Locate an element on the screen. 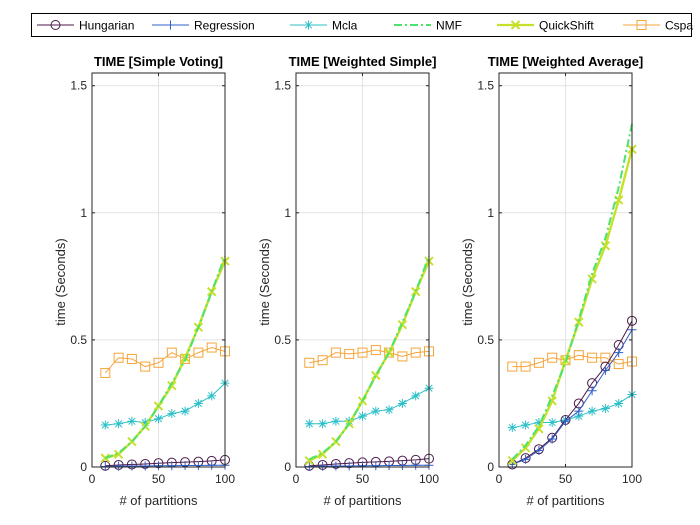  legend-entry-hungarian: Hungarian is located at coordinates (85, 26).